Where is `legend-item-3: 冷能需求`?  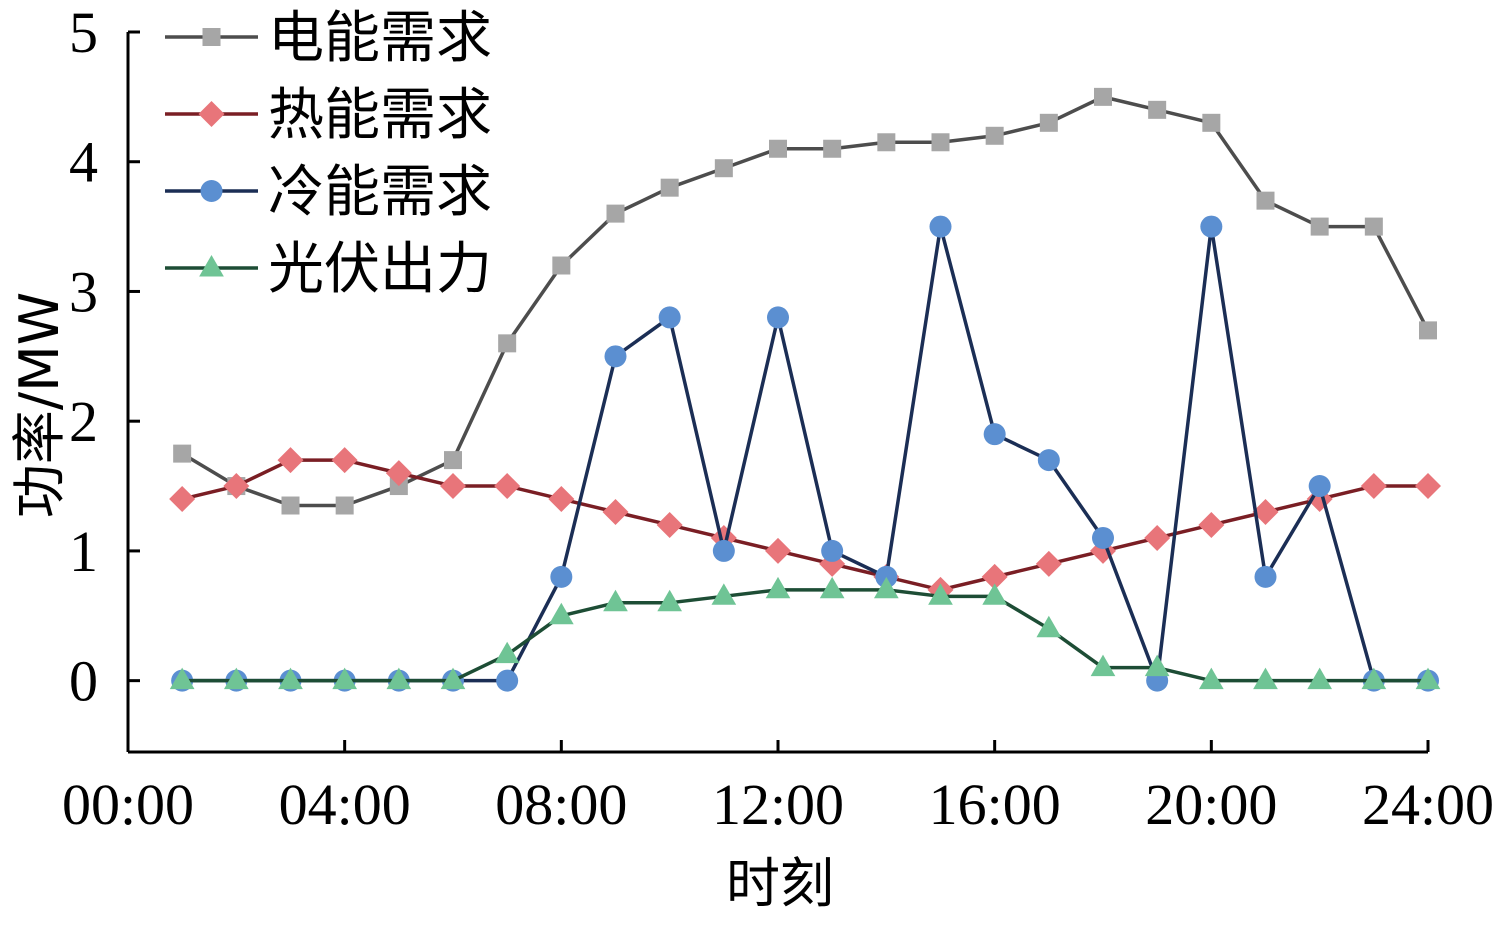
legend-item-3: 冷能需求 is located at coordinates (328, 192).